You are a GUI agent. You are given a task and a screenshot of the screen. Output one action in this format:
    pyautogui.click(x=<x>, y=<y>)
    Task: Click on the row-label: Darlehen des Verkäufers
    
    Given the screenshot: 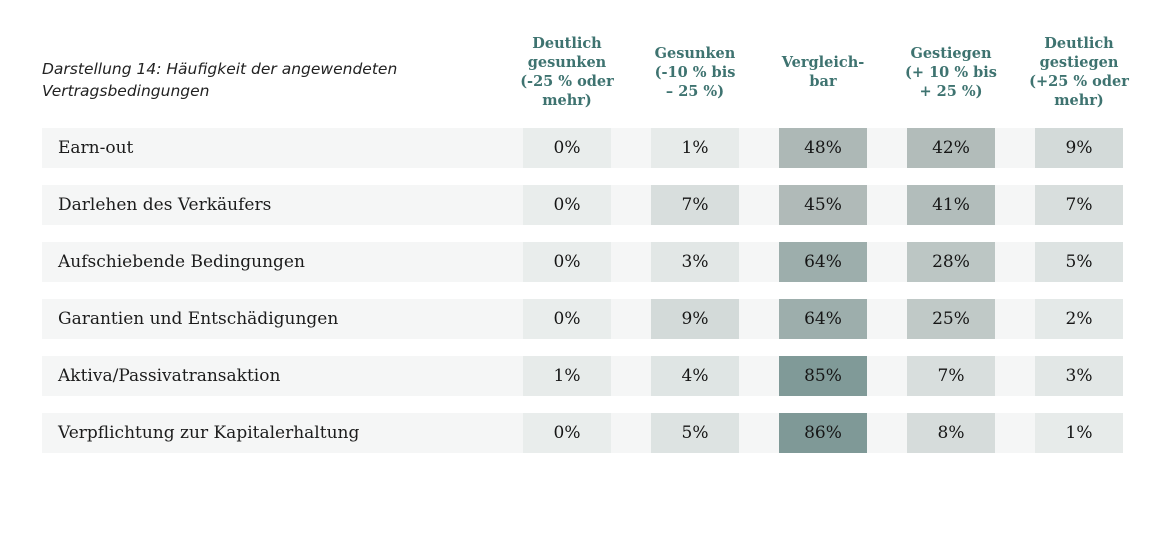 What is the action you would take?
    pyautogui.click(x=165, y=205)
    